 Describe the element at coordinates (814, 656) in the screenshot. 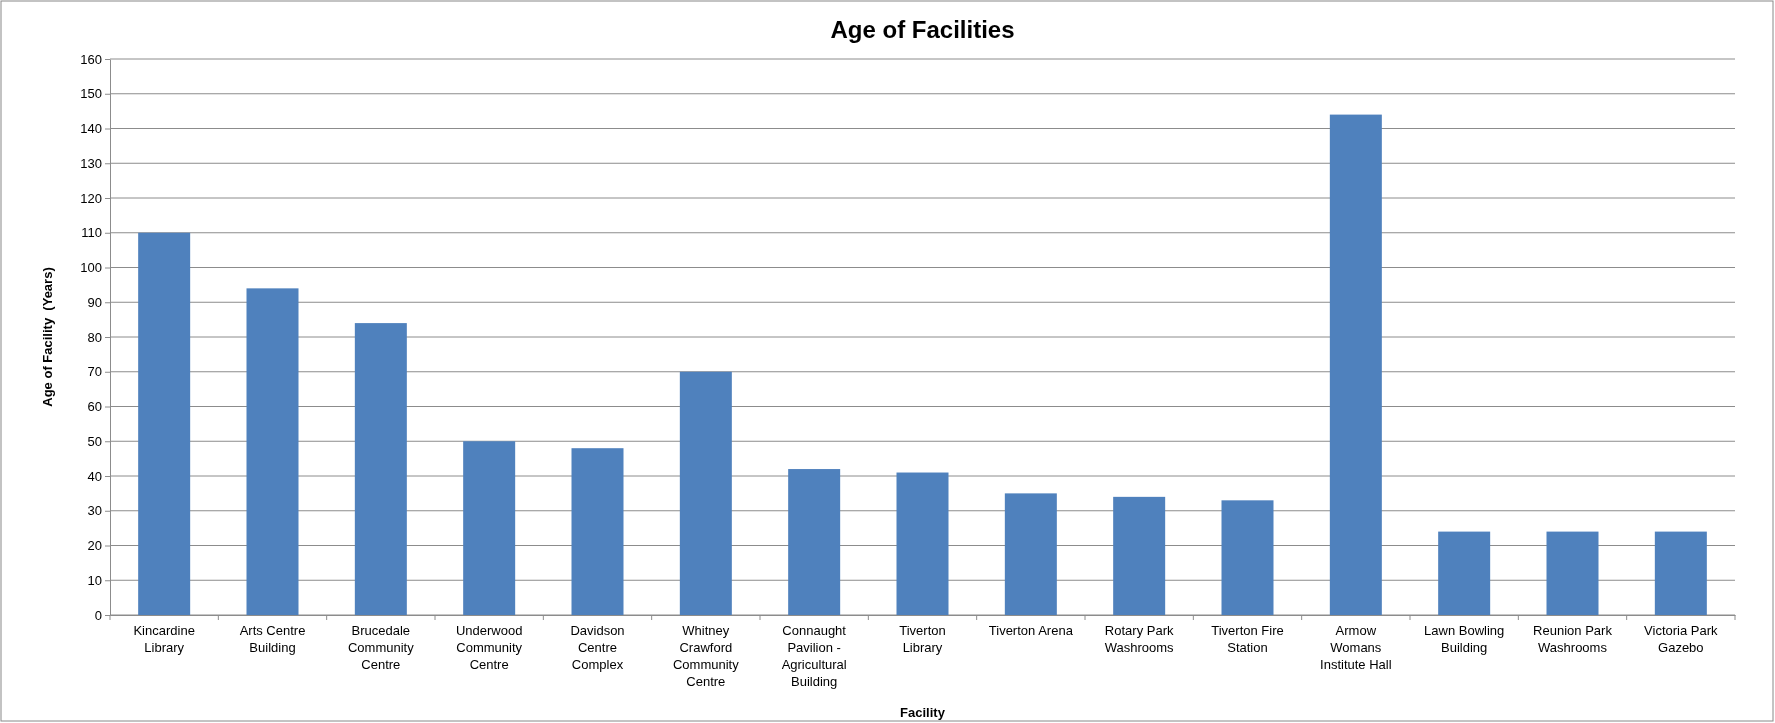

I see `x-tick-label: Connaught Pavilion - Agricultural Building` at that location.